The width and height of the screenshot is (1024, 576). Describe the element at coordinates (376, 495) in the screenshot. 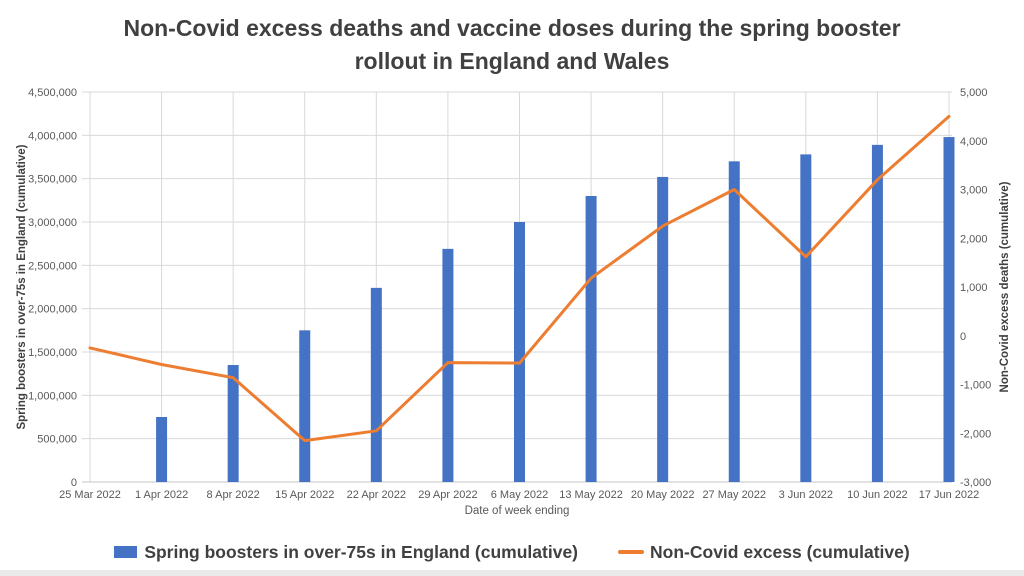

I see `x-axis-tick-label: 22 Apr 2022` at that location.